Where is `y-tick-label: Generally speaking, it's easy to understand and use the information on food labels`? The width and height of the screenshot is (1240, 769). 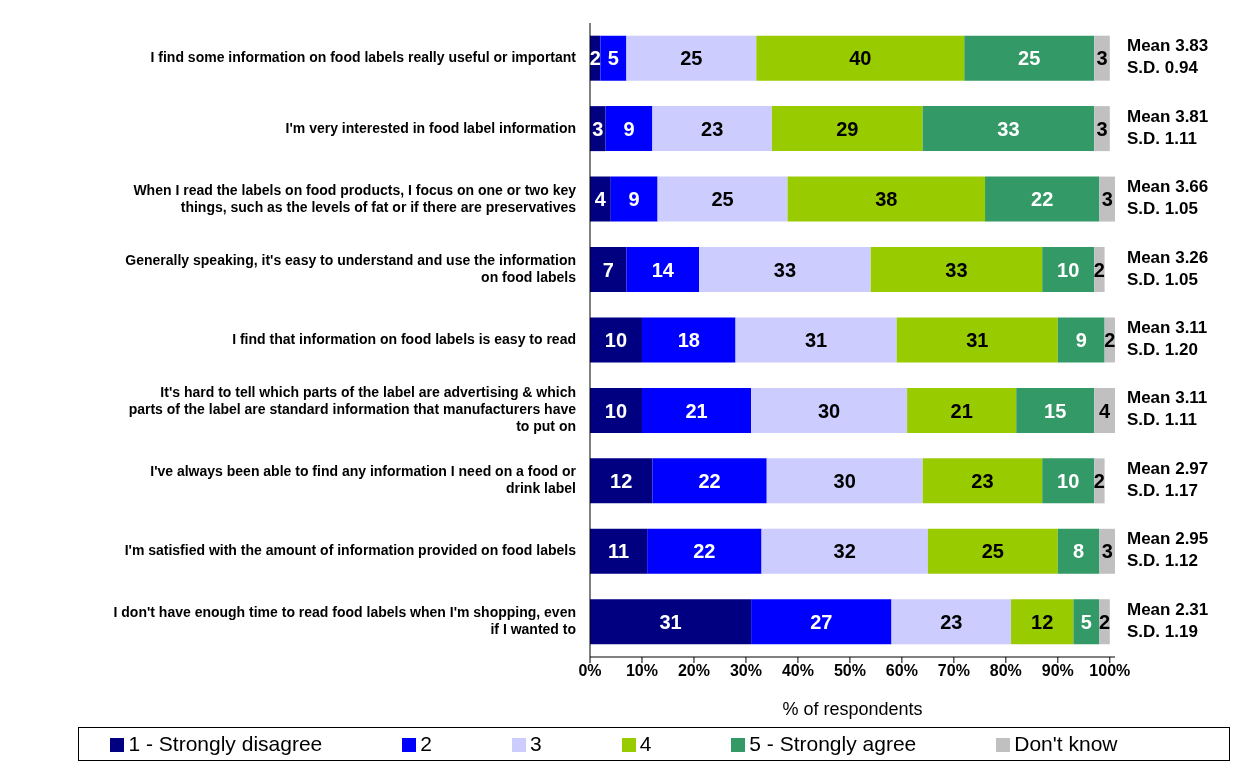 y-tick-label: Generally speaking, it's easy to understand and use the information on food labels is located at coordinates (351, 268).